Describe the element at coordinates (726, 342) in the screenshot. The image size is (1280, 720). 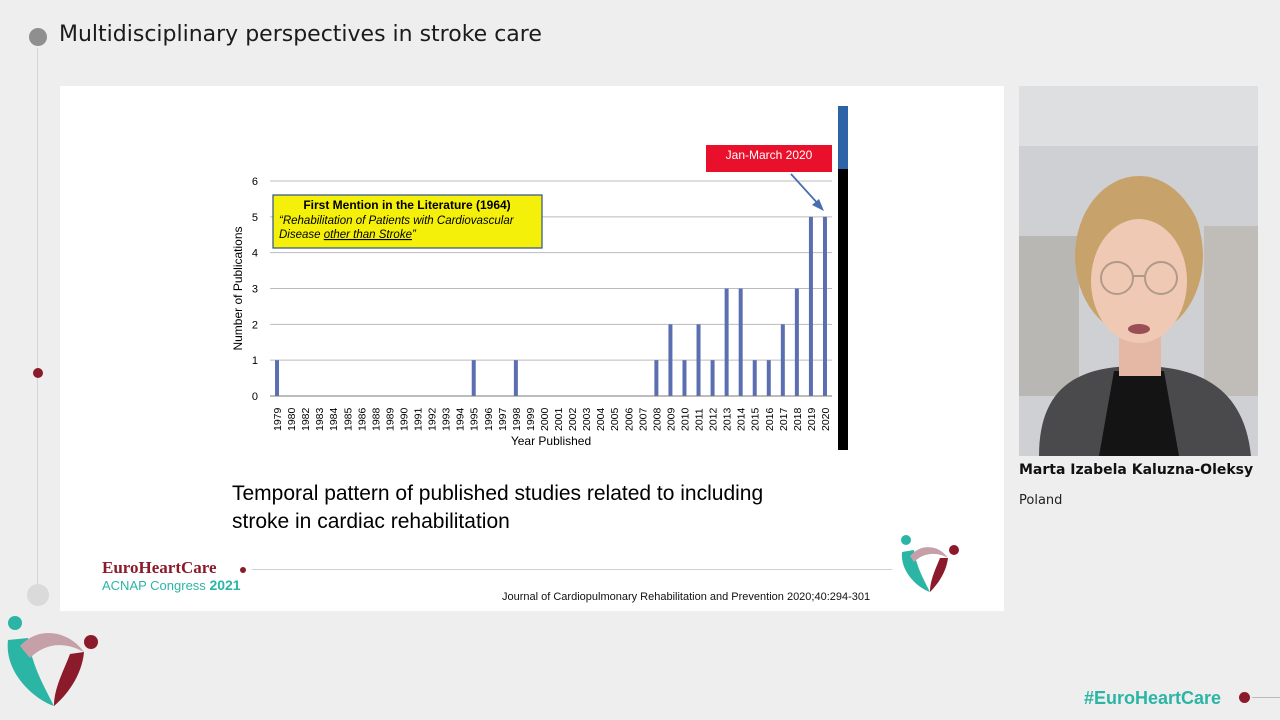
I see `bar-2013` at that location.